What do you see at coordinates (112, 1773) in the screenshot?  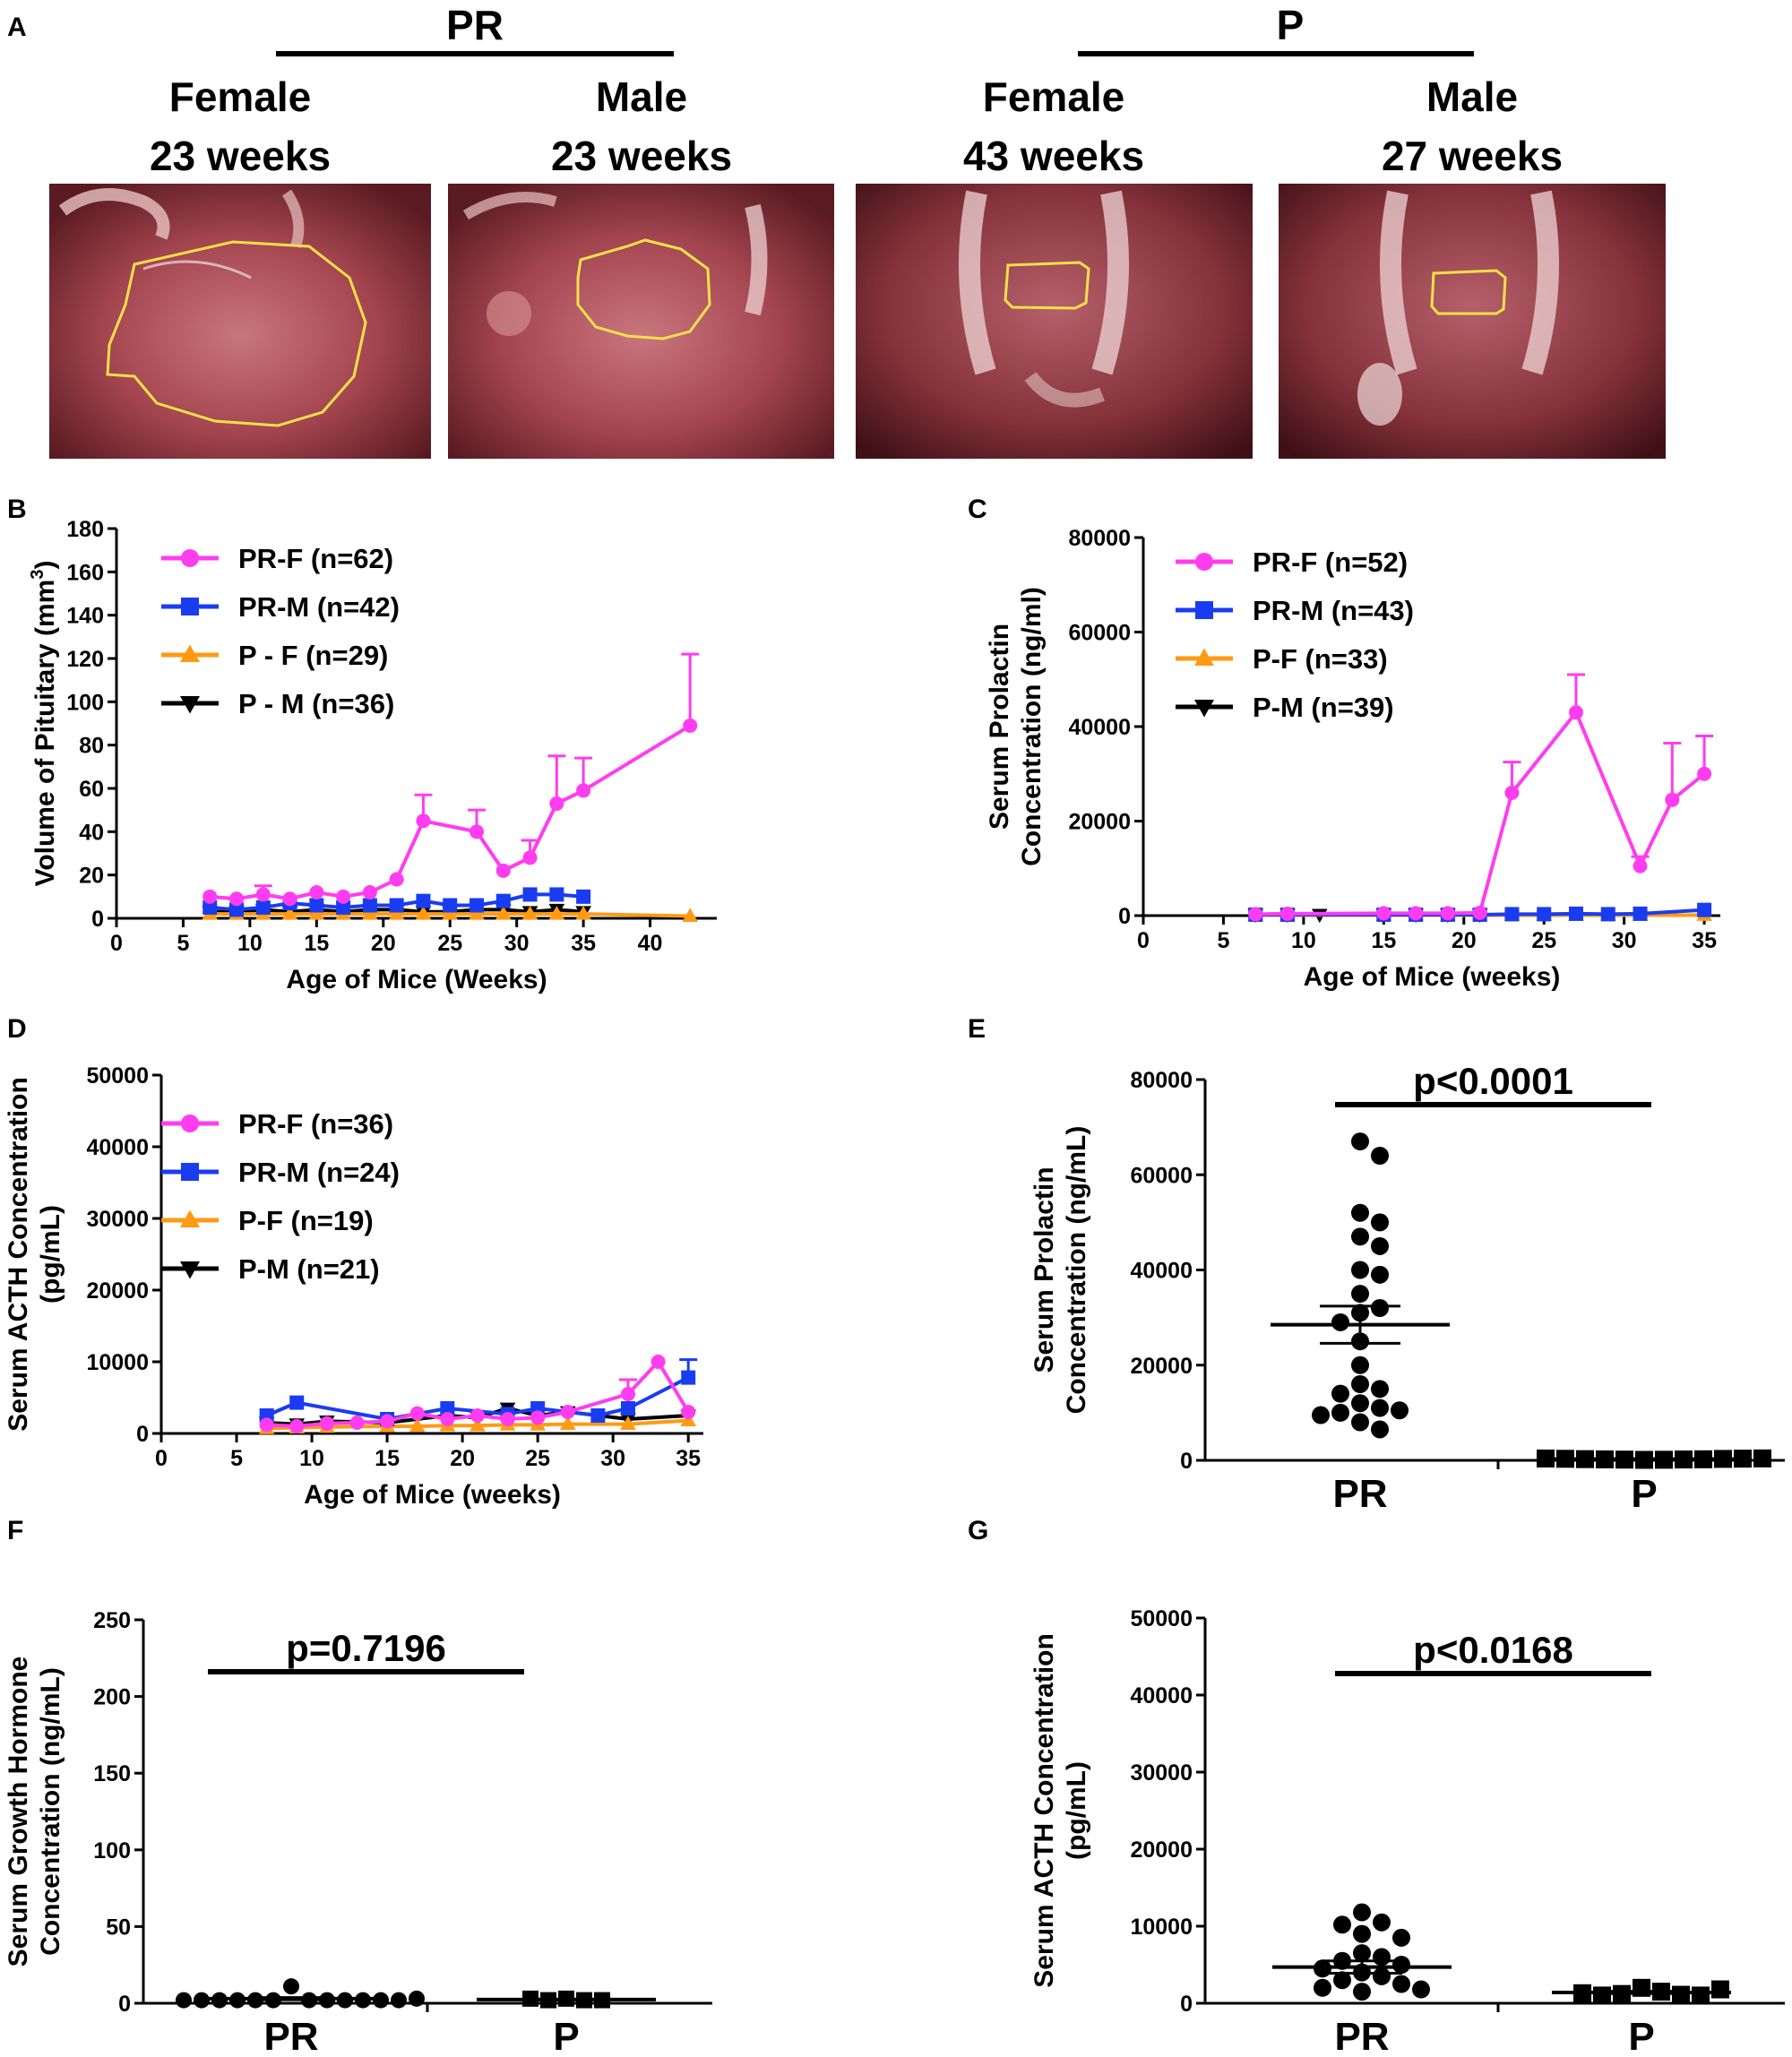 I see `y-tick-label: 150` at bounding box center [112, 1773].